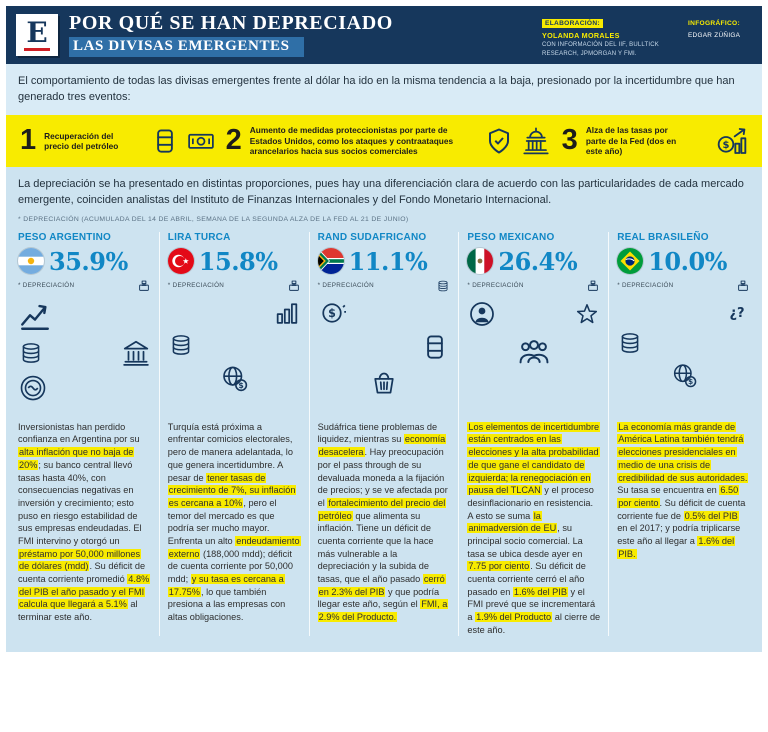 This screenshot has width=768, height=732. Describe the element at coordinates (538, 261) in the screenshot. I see `depreciation-value: 26.4%` at that location.